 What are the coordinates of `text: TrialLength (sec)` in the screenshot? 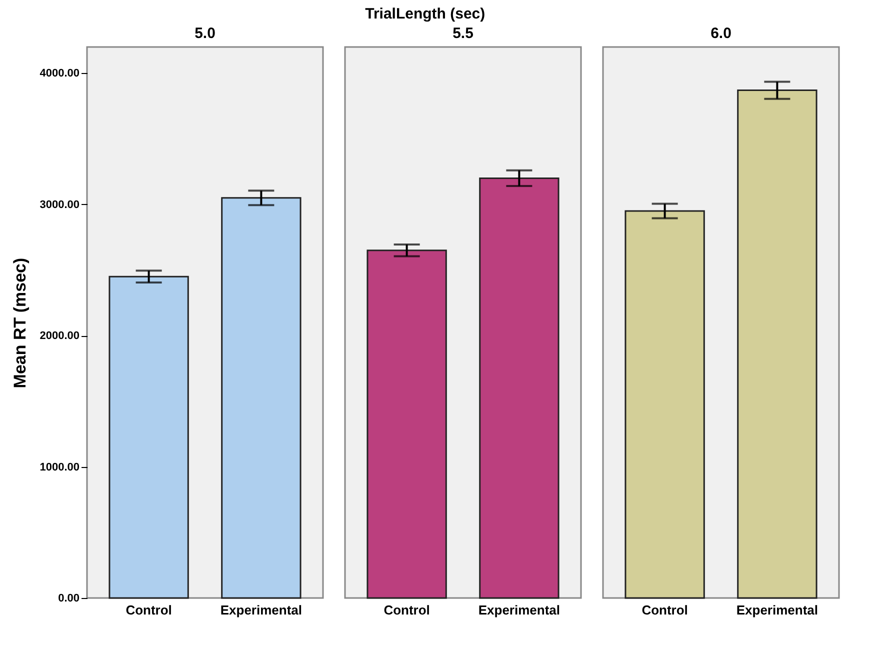 It's located at (425, 13).